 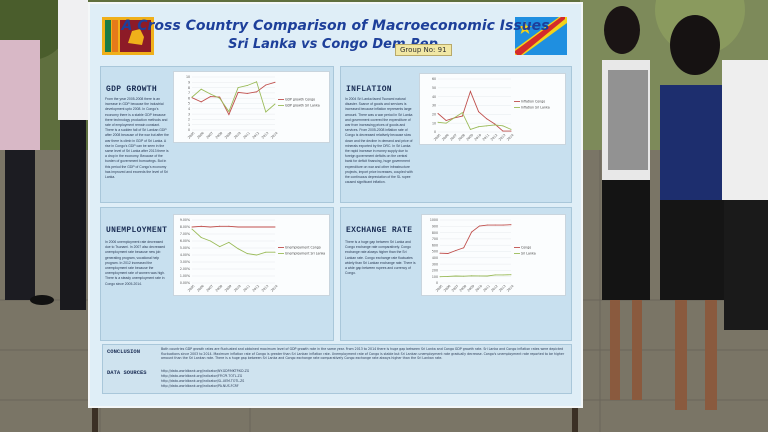 I want to click on x-tick-label: 2013, so click(x=265, y=288).